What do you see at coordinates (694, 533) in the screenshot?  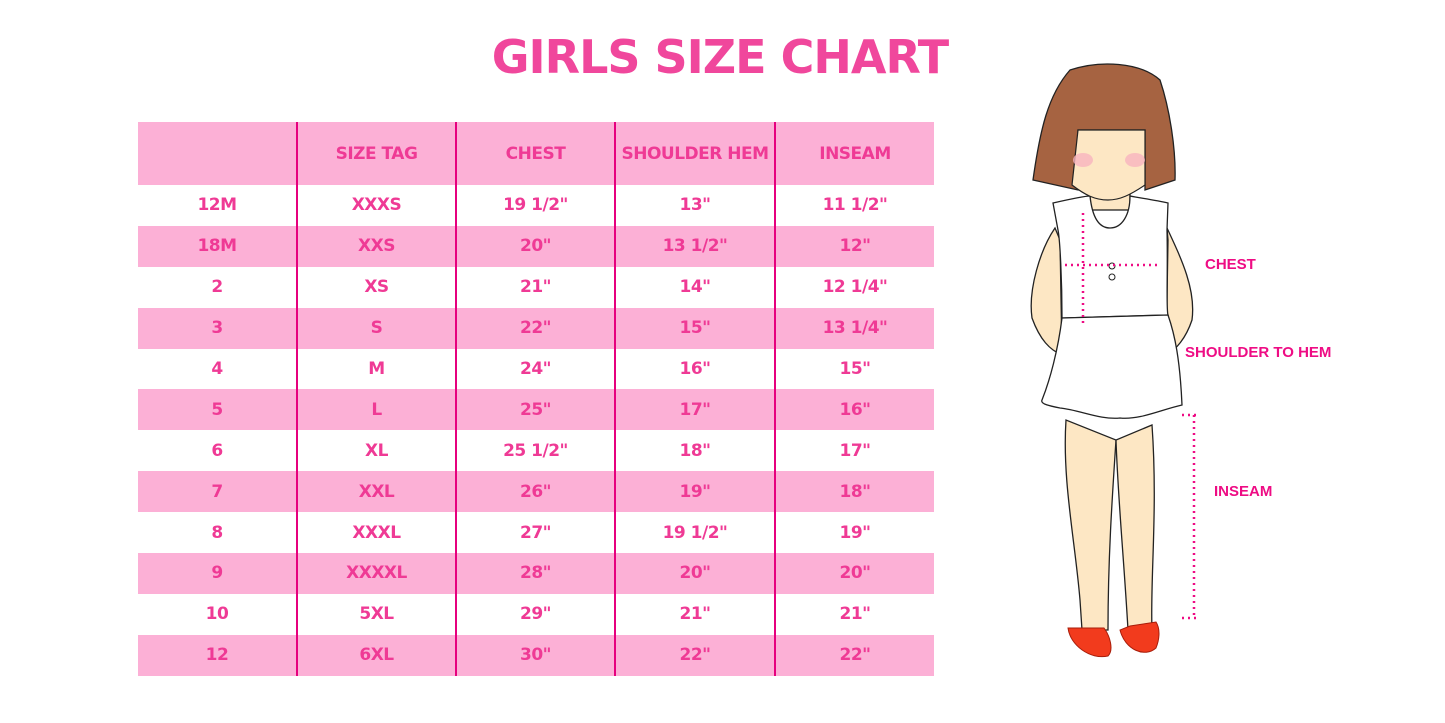 I see `cell-shoulder-hem: 19 1/2"` at bounding box center [694, 533].